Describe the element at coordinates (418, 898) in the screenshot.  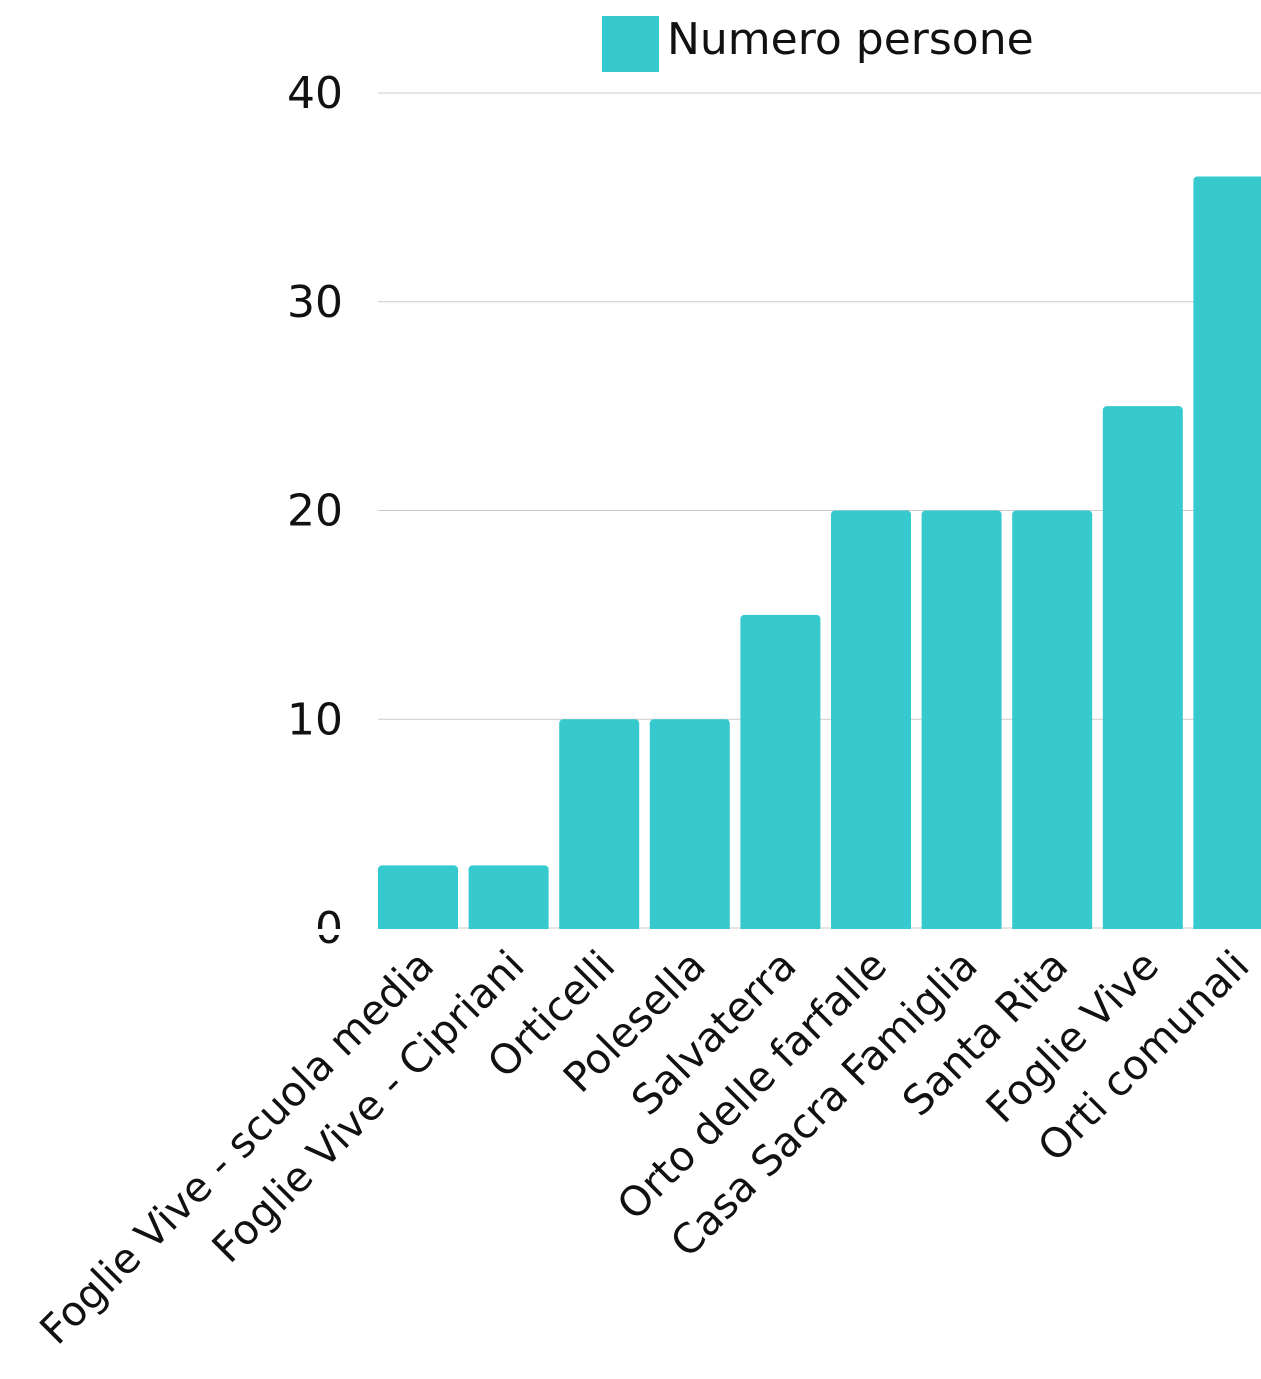
I see `bar-foglie-vive-scuola-media` at that location.